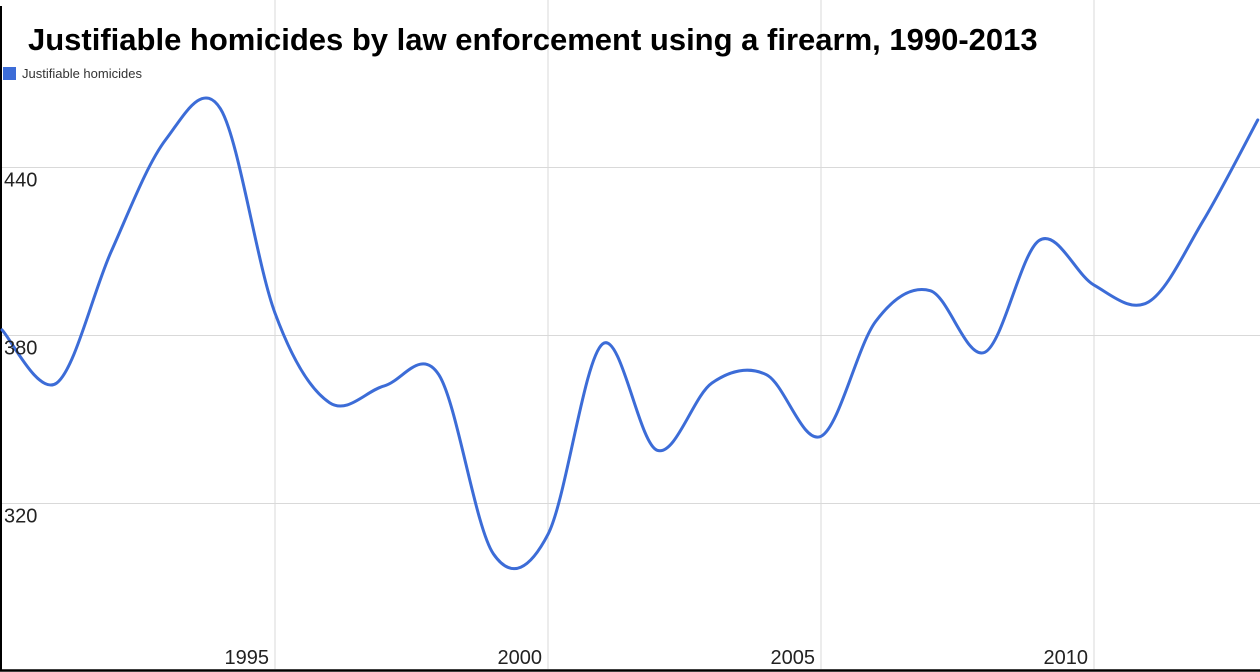  What do you see at coordinates (20, 181) in the screenshot?
I see `y-tick-label: 440` at bounding box center [20, 181].